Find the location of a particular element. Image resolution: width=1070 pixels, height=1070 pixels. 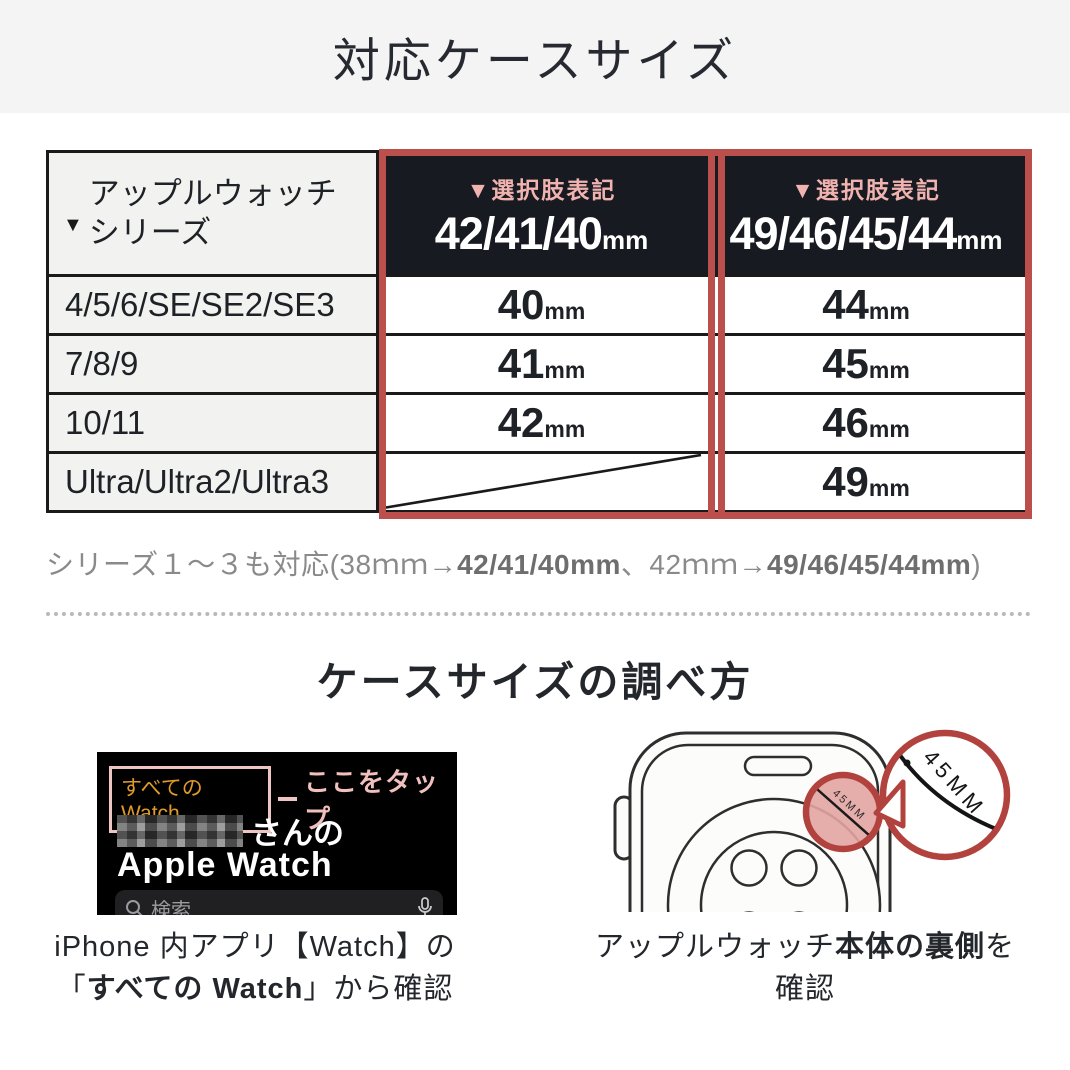

size-cell: 42mm is located at coordinates (541, 424).